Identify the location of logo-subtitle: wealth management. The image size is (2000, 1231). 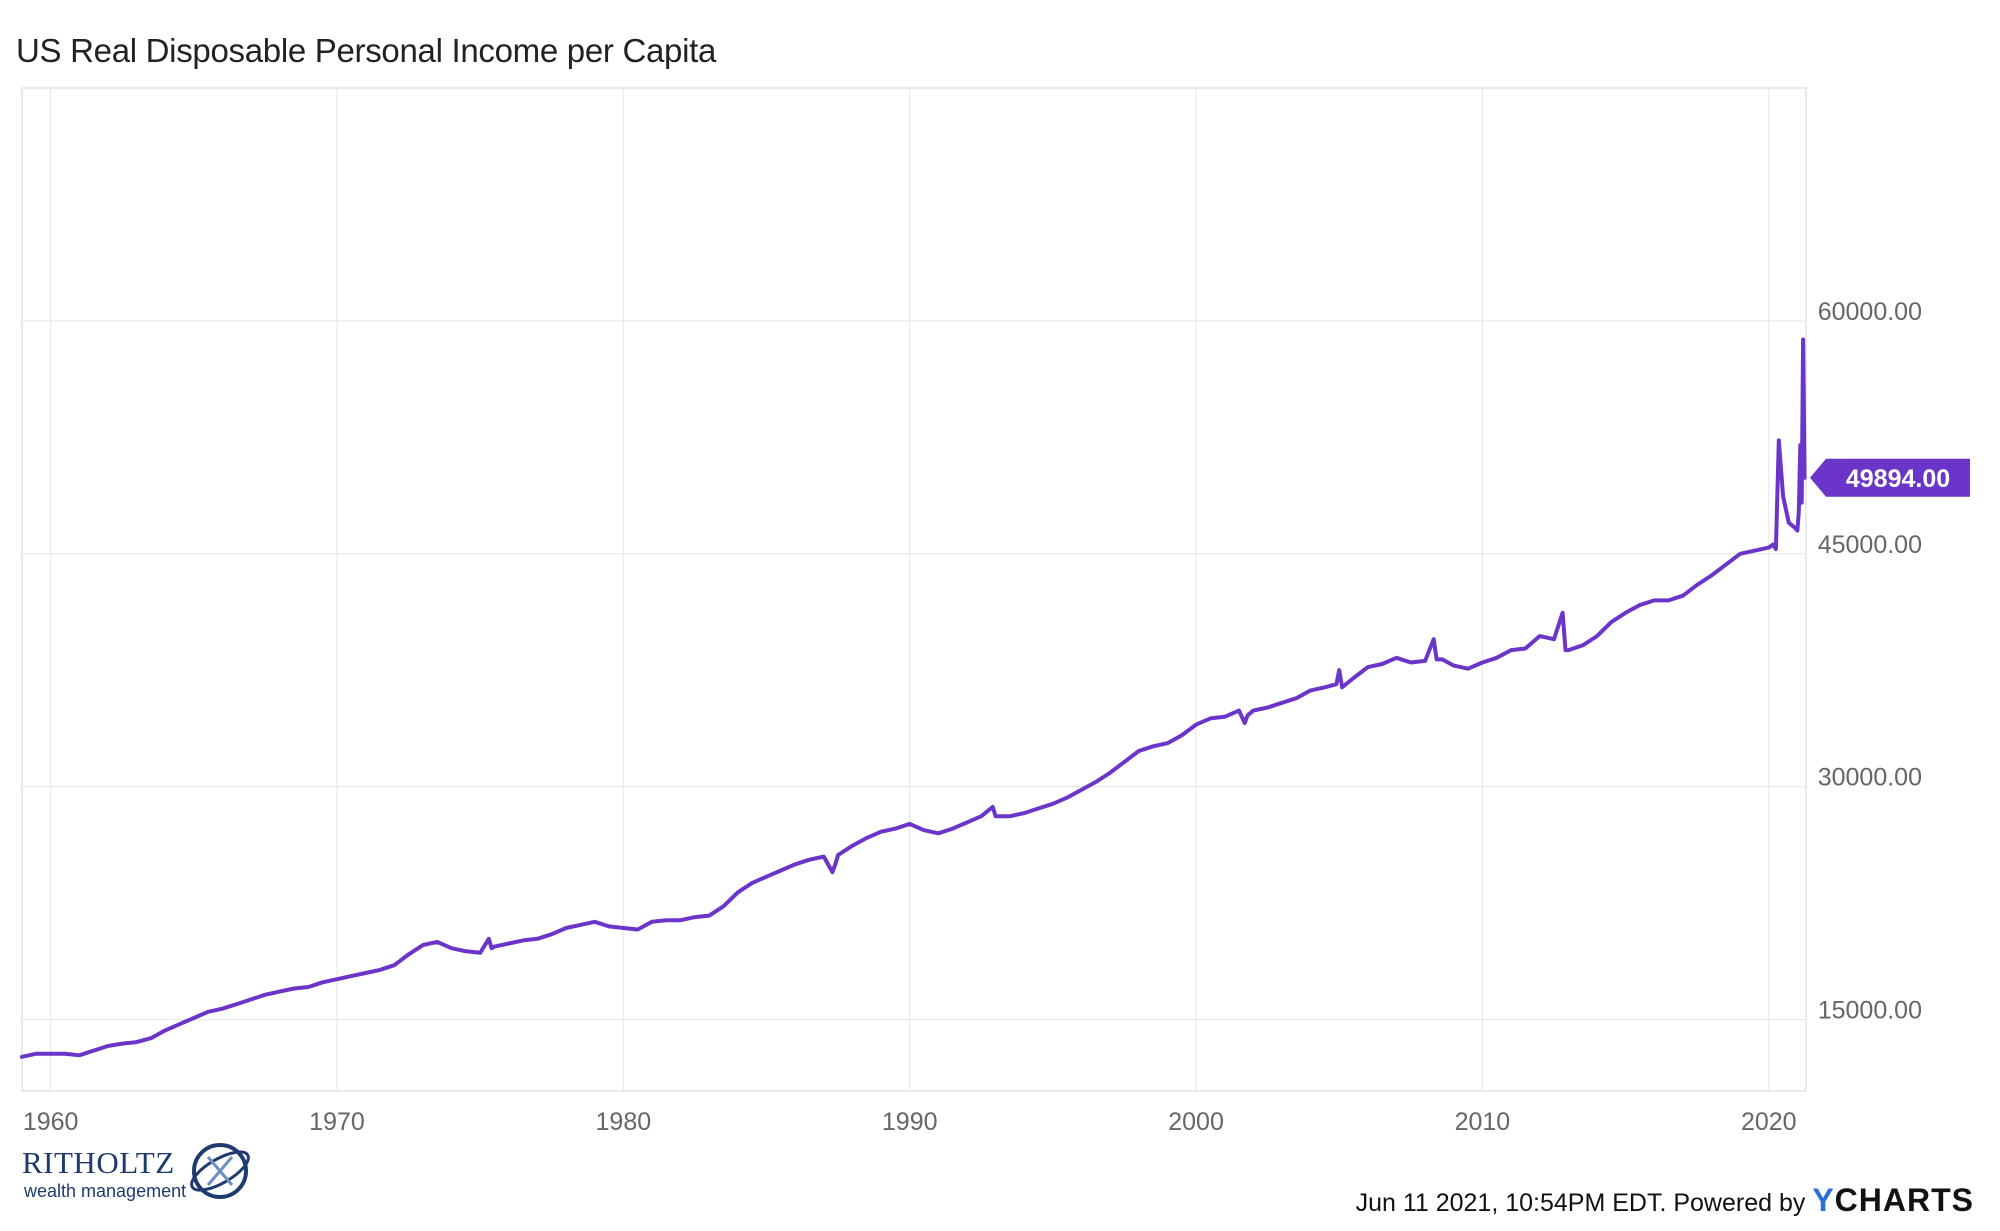
(105, 1191).